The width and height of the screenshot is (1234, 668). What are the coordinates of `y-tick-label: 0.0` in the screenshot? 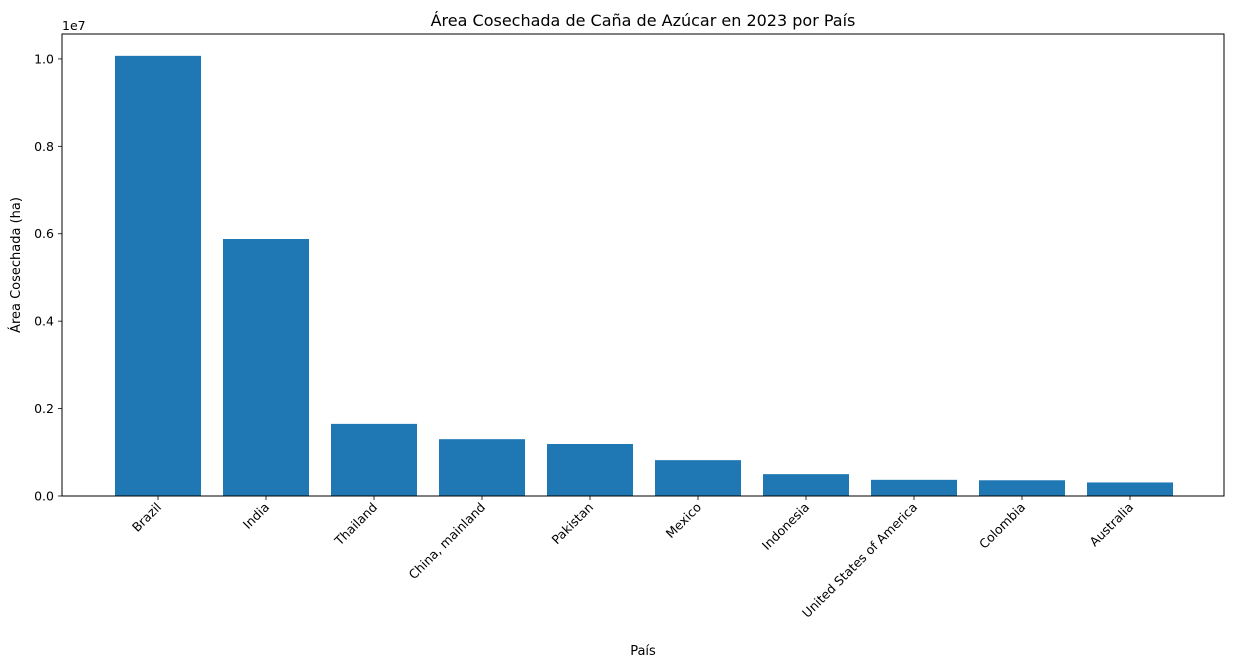 It's located at (44, 496).